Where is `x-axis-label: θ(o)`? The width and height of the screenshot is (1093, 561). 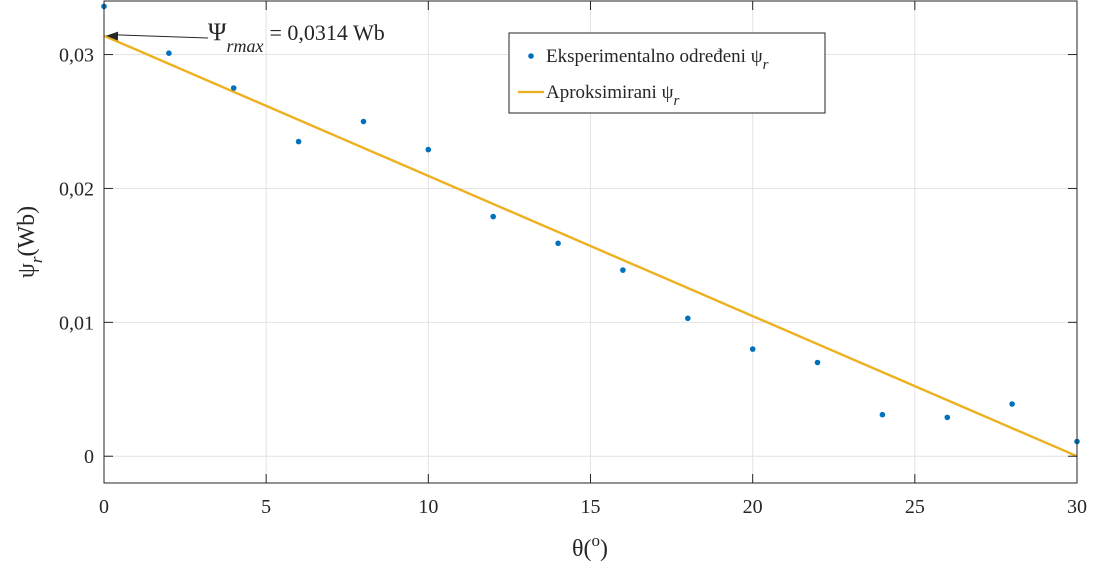 x-axis-label: θ(o) is located at coordinates (590, 546).